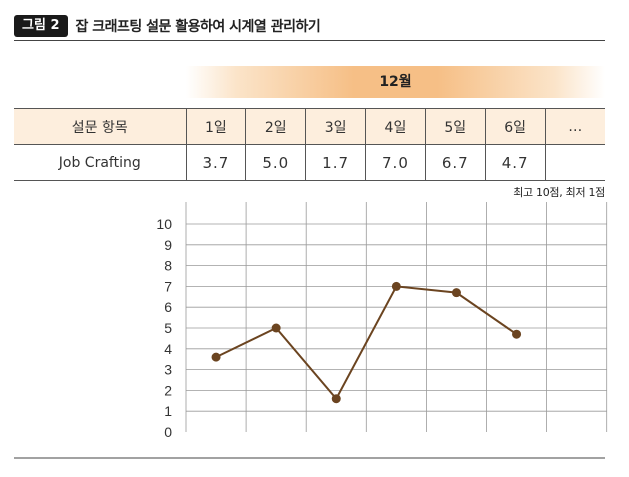 Image resolution: width=629 pixels, height=477 pixels. What do you see at coordinates (275, 162) in the screenshot?
I see `score-cell: 5.0` at bounding box center [275, 162].